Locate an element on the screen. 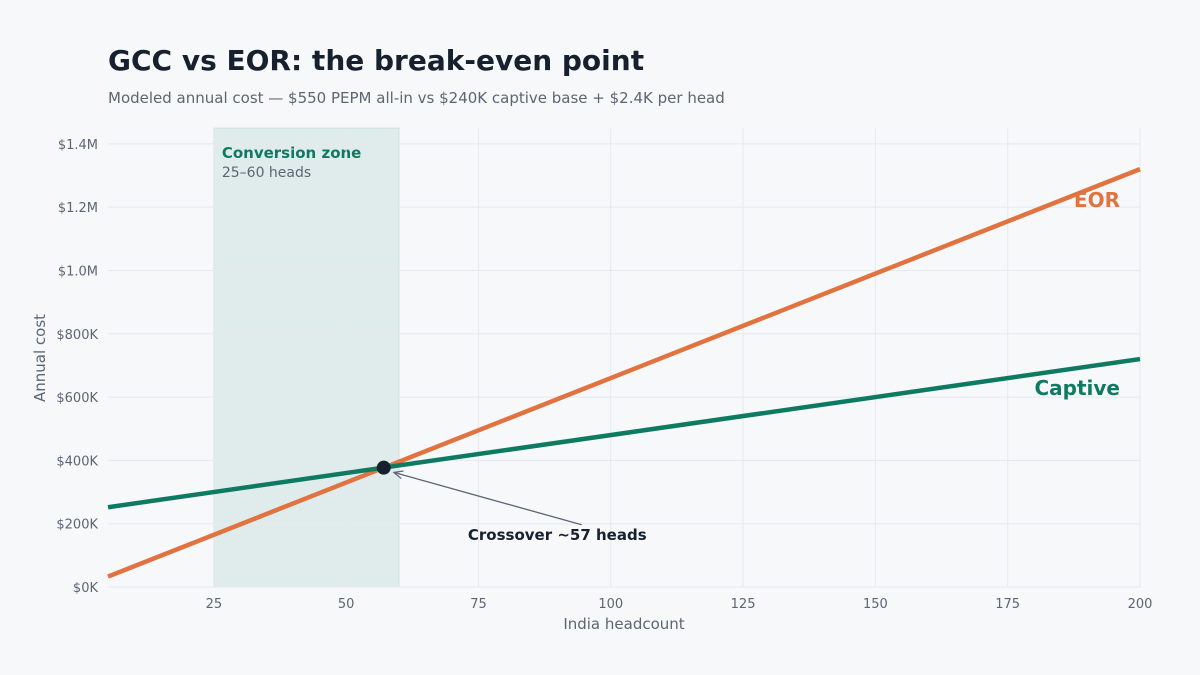 The height and width of the screenshot is (675, 1200). conversion-zone: Conversion zone 25–60 heads is located at coordinates (306, 357).